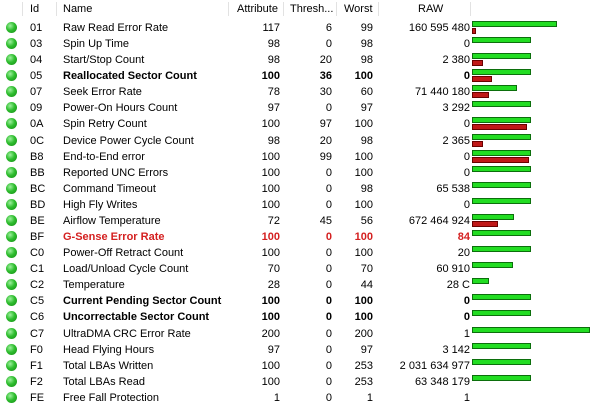  Describe the element at coordinates (96, 44) in the screenshot. I see `name-cell: Spin Up Time` at that location.